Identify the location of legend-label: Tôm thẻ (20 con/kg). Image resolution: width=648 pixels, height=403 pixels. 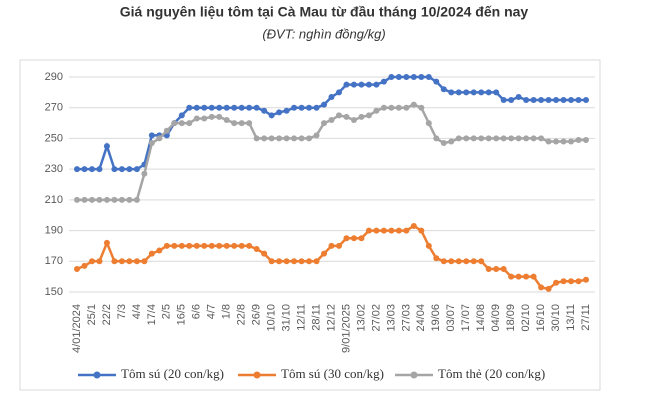
(491, 373).